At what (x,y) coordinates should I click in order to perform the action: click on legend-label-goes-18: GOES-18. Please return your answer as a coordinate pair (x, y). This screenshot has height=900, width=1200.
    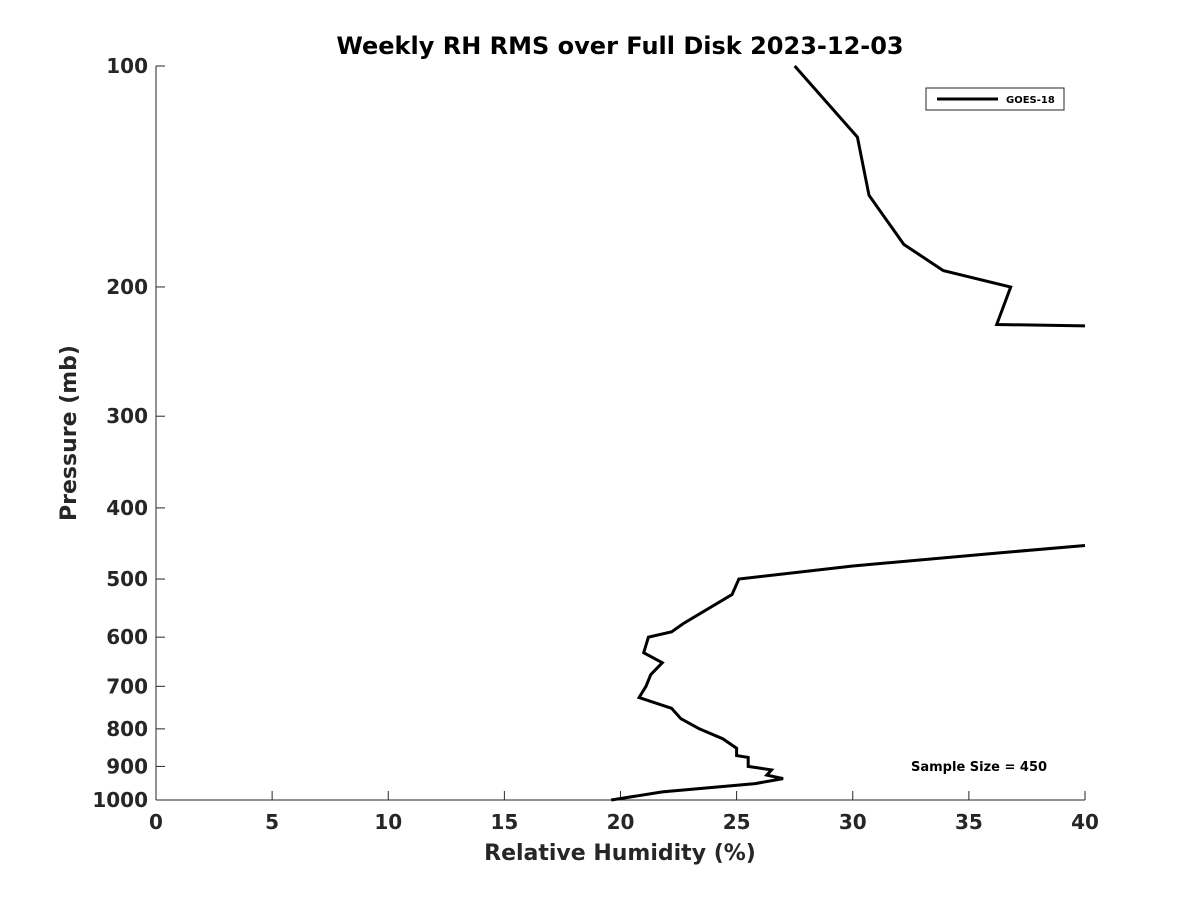
    Looking at the image, I should click on (1030, 100).